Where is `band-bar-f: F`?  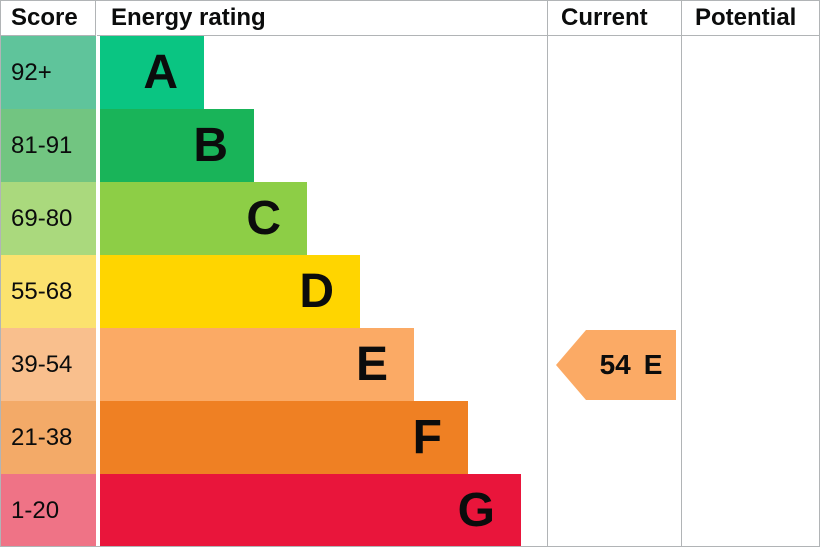
band-bar-f: F is located at coordinates (284, 437).